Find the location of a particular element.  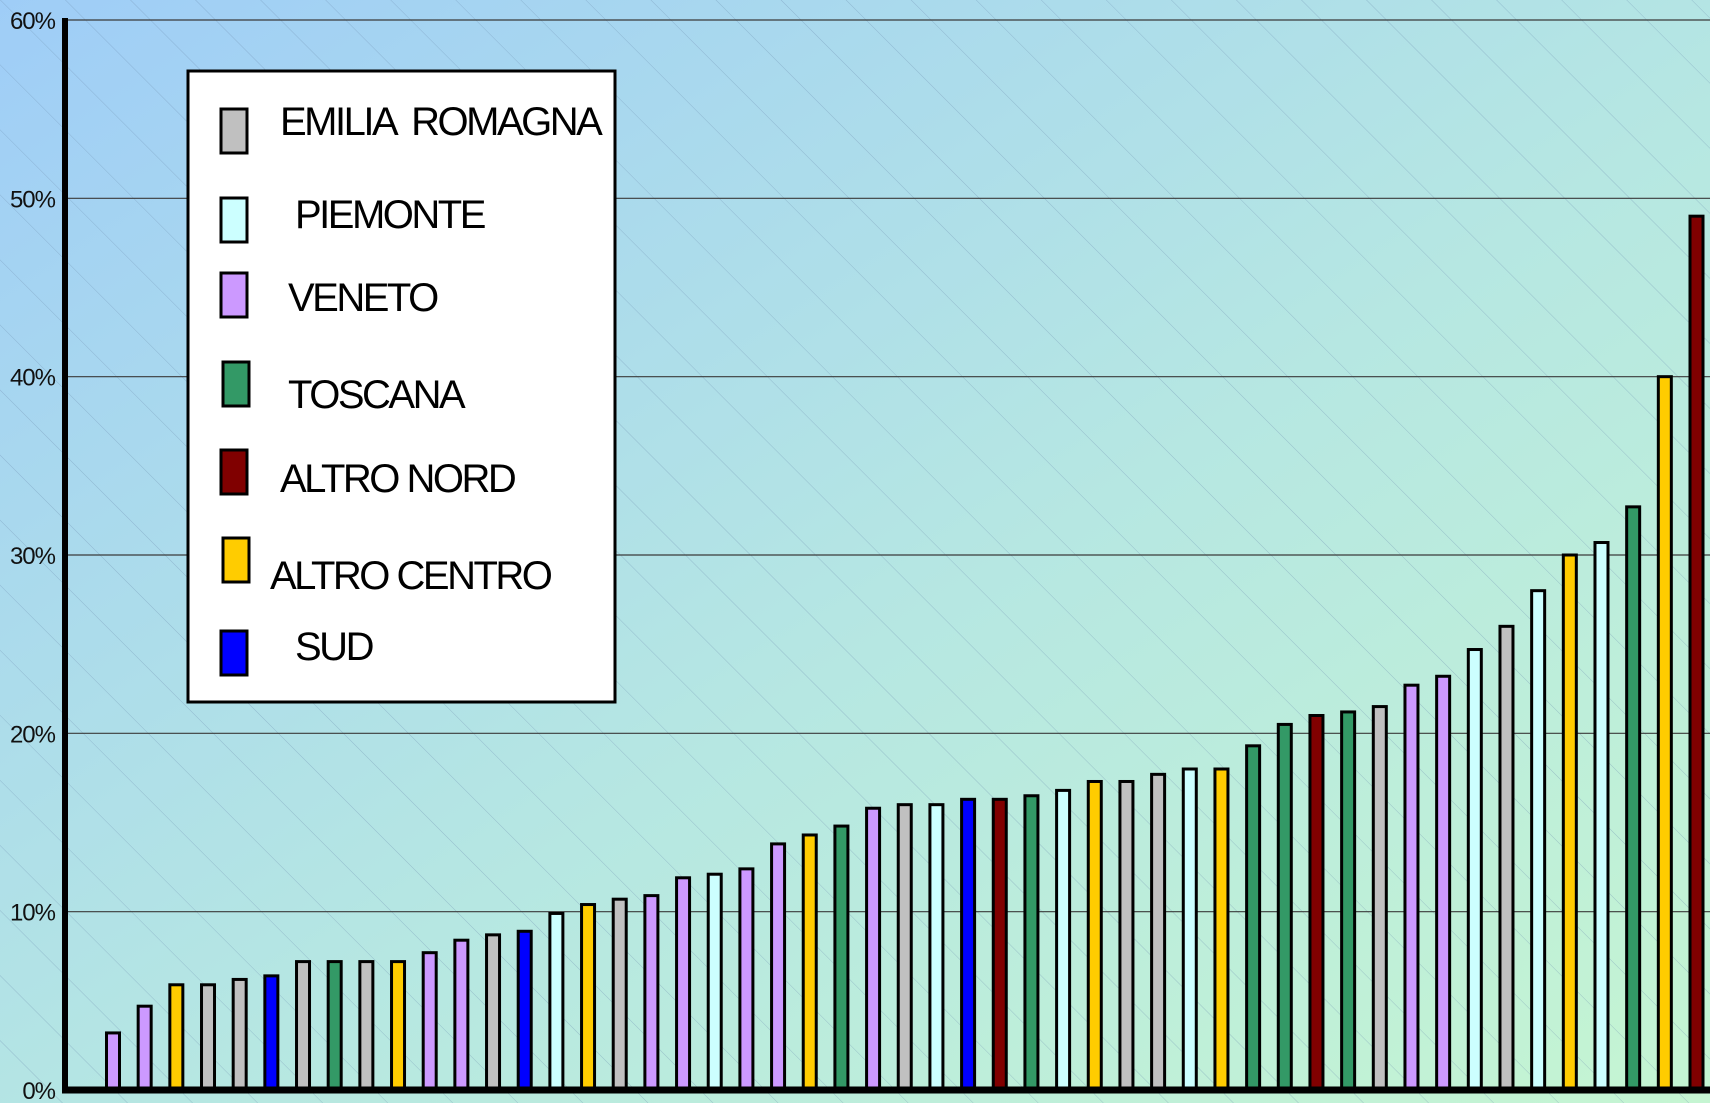

legend-label: PIEMONTE is located at coordinates (390, 215).